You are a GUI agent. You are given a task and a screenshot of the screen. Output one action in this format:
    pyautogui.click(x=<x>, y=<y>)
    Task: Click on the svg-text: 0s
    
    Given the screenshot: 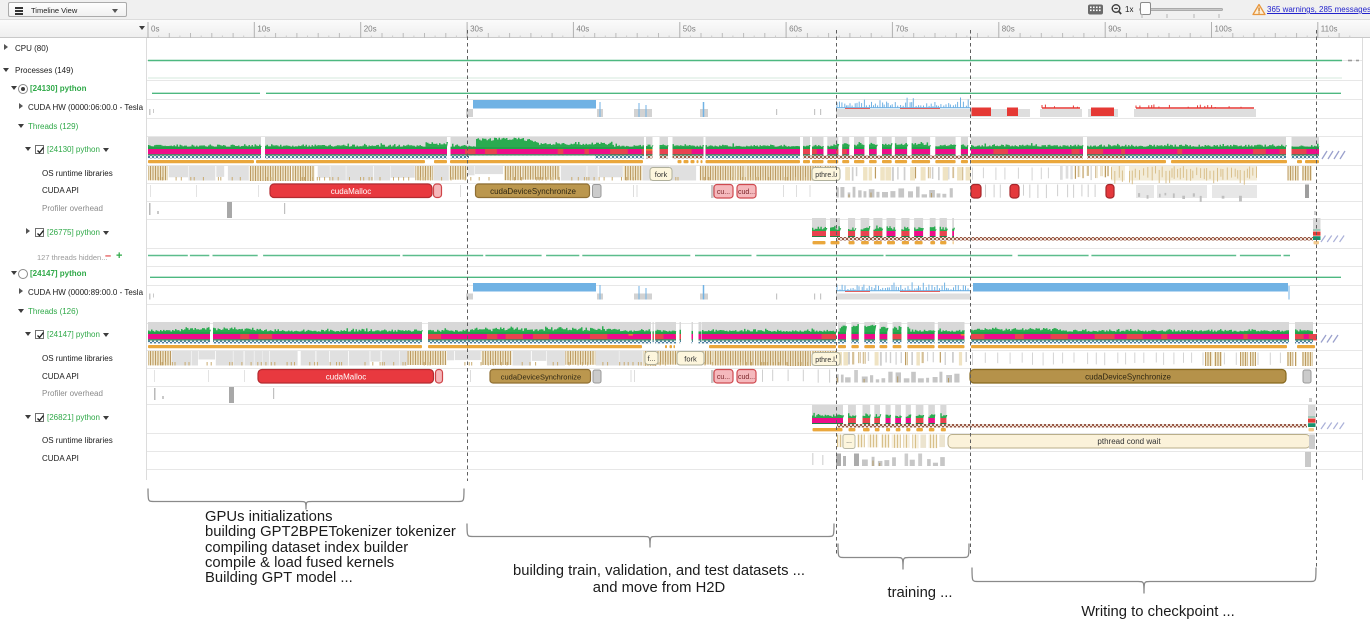 What is the action you would take?
    pyautogui.click(x=155, y=29)
    